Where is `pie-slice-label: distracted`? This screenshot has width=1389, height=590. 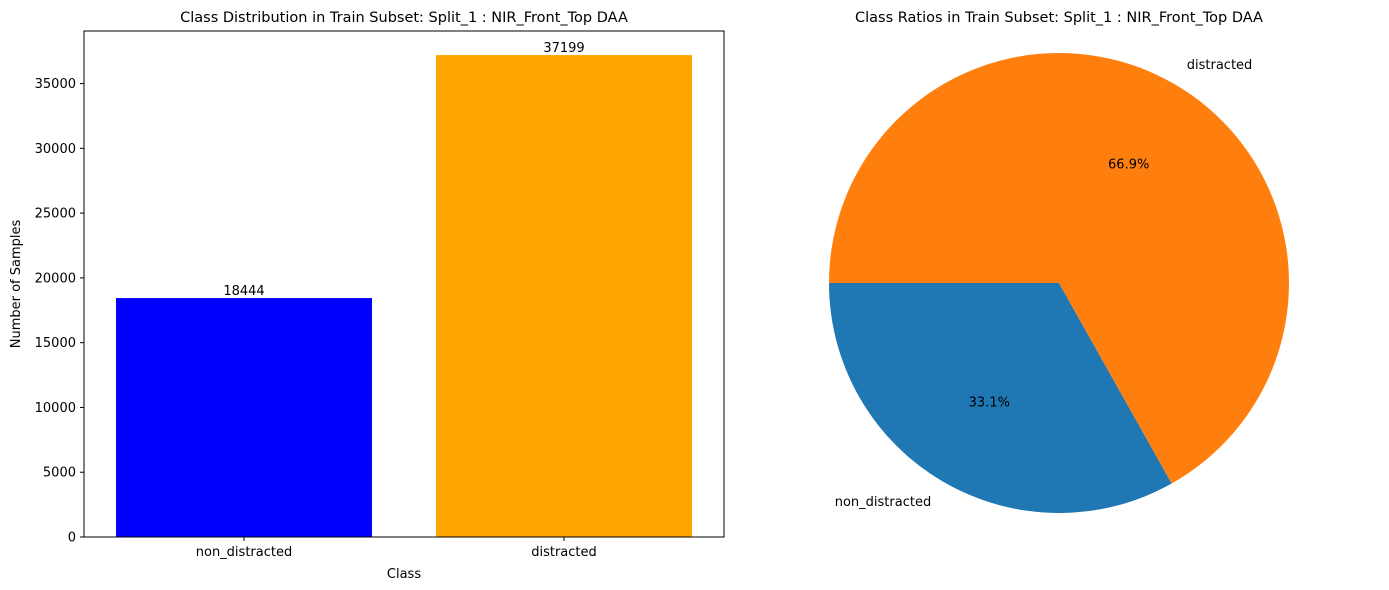 pie-slice-label: distracted is located at coordinates (1220, 65).